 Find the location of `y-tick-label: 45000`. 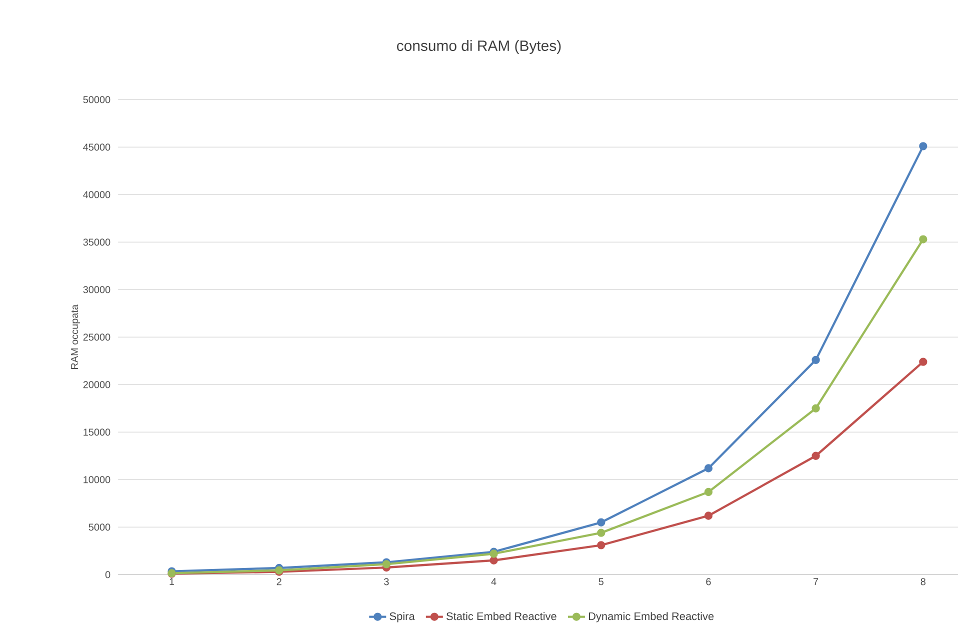

y-tick-label: 45000 is located at coordinates (96, 147).